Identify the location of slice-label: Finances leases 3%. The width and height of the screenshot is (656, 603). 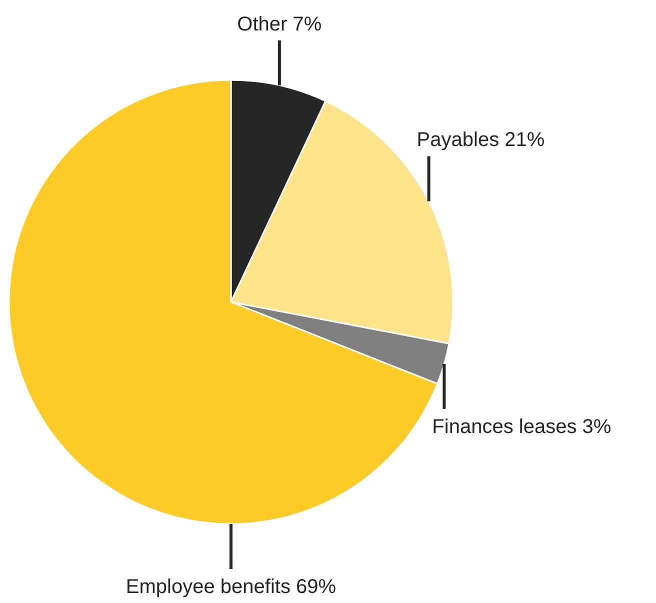
(522, 427).